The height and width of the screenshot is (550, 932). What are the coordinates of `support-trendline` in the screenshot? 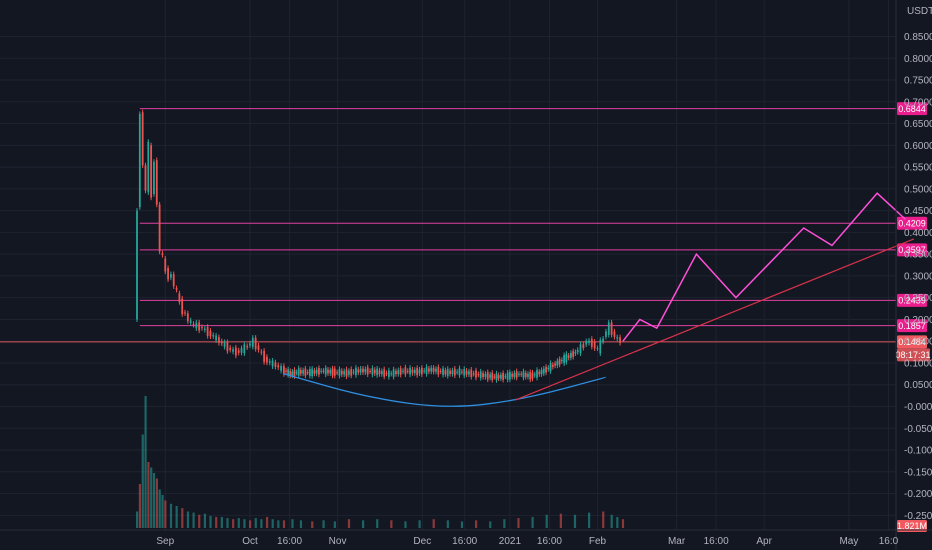 It's located at (715, 319).